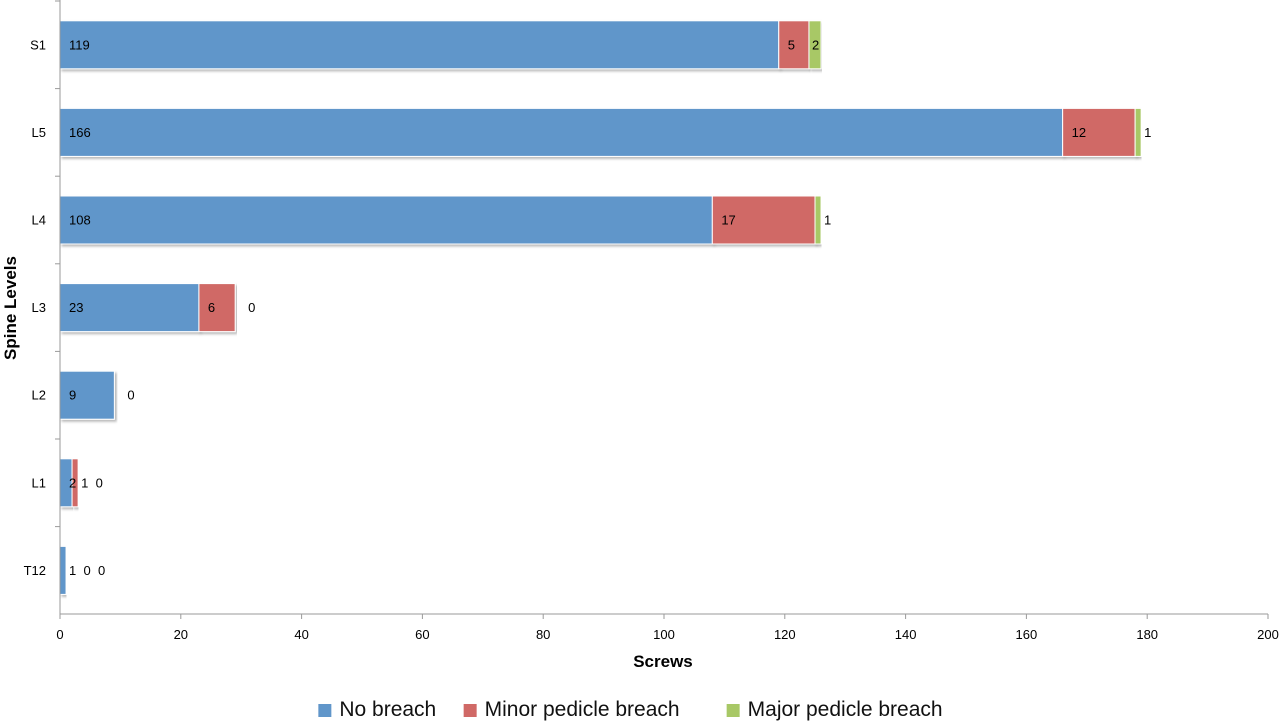 Image resolution: width=1280 pixels, height=726 pixels. What do you see at coordinates (80, 220) in the screenshot?
I see `data-label-l4-no-breach: 108` at bounding box center [80, 220].